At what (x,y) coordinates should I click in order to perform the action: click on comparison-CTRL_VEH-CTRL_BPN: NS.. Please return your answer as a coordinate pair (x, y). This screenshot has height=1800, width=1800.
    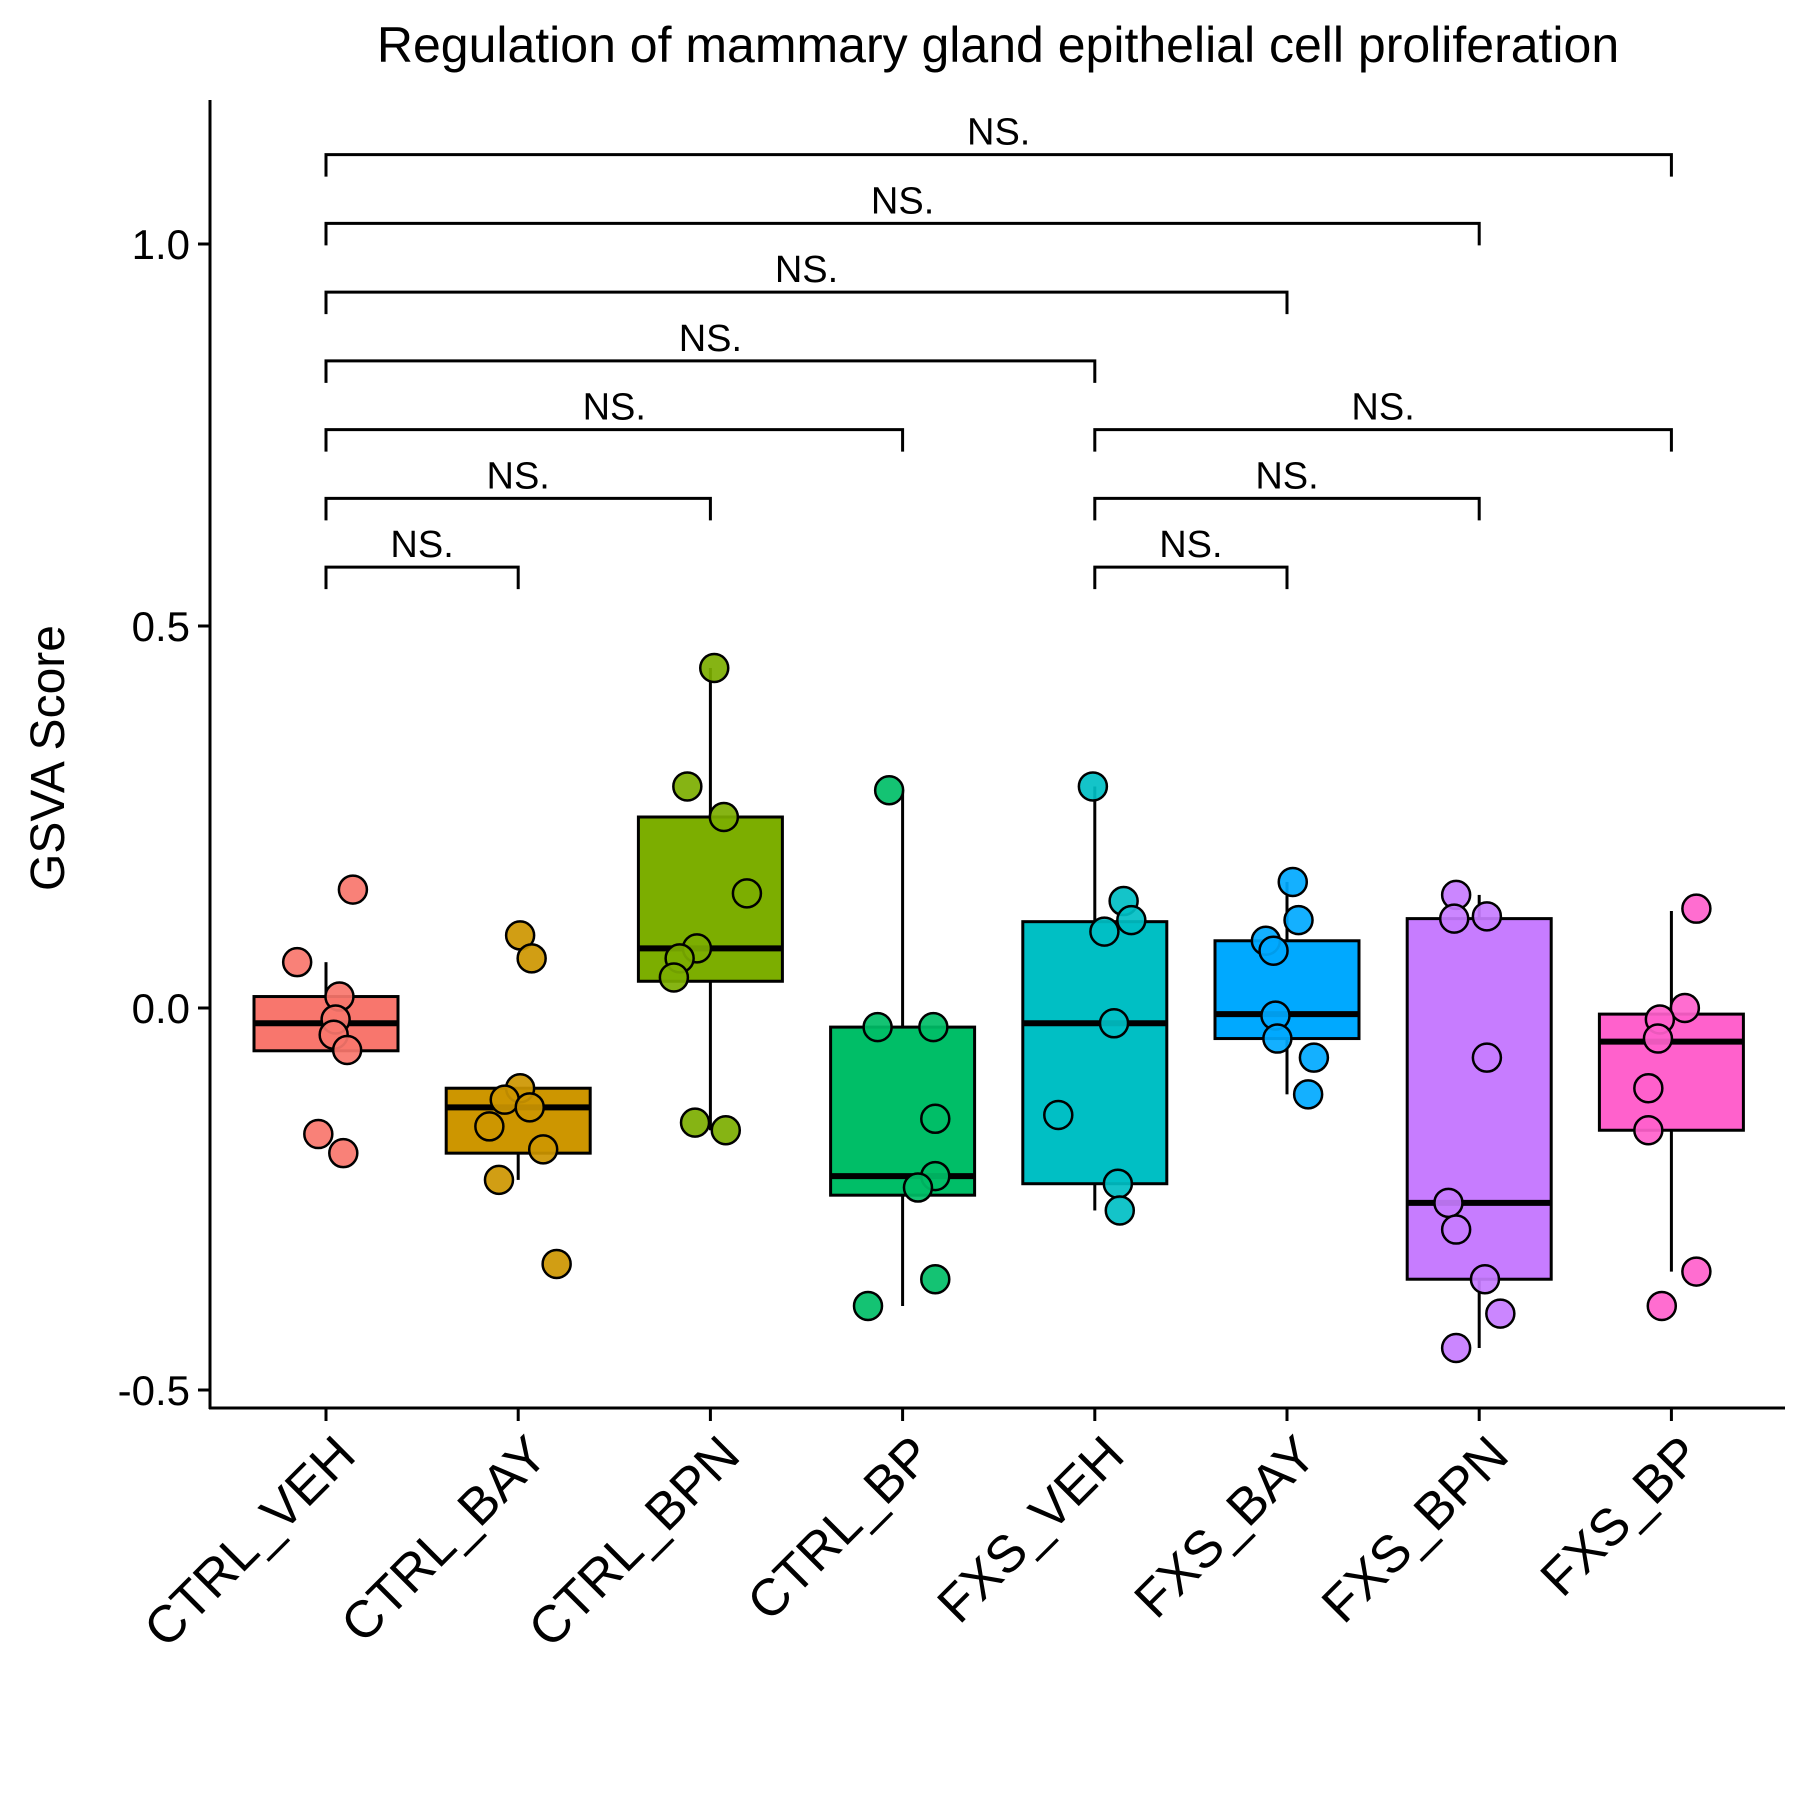
    Looking at the image, I should click on (518, 488).